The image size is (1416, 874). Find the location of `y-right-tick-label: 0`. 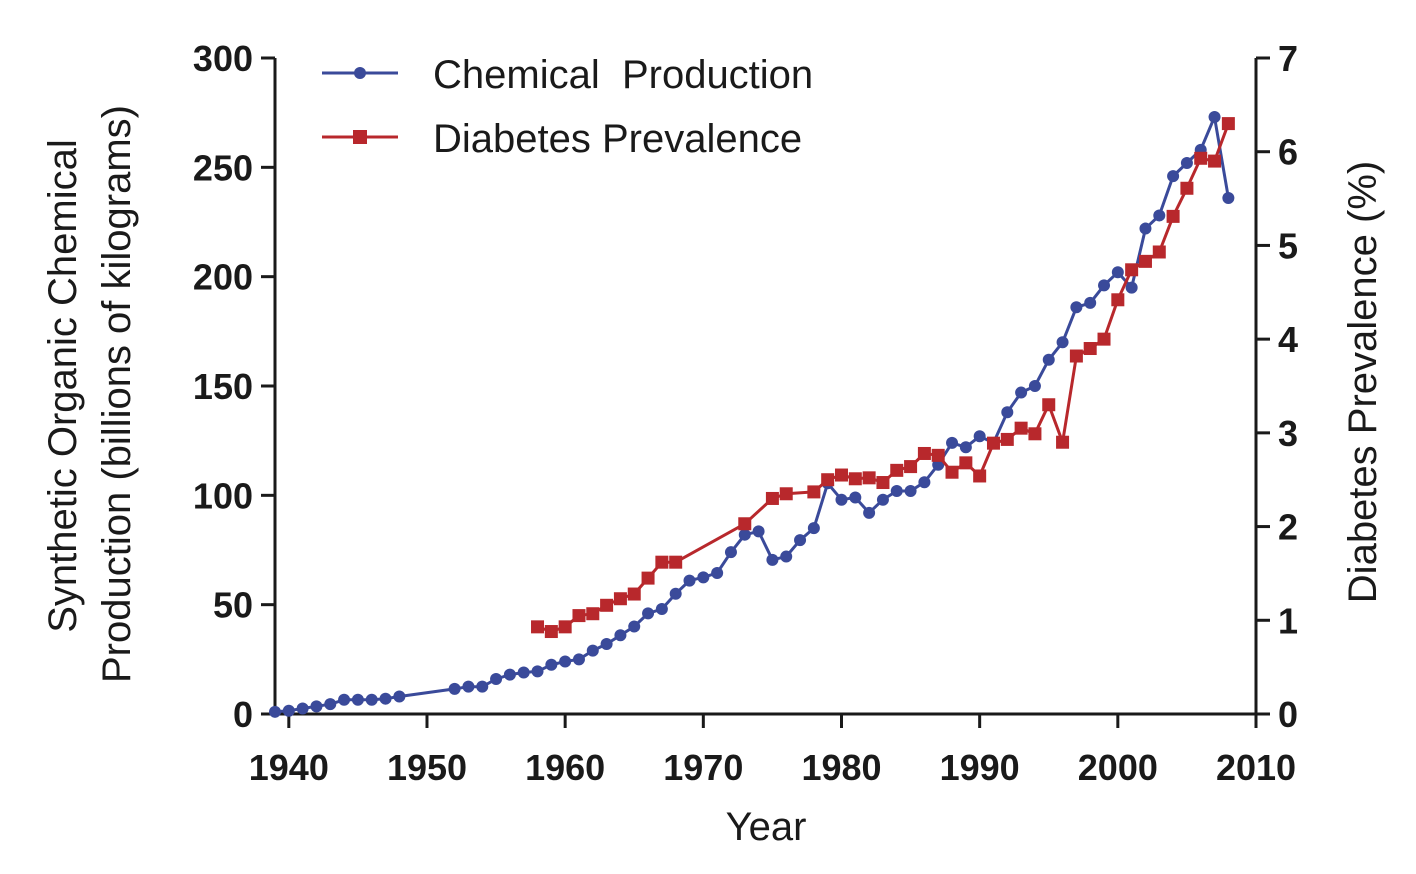

y-right-tick-label: 0 is located at coordinates (1288, 714).